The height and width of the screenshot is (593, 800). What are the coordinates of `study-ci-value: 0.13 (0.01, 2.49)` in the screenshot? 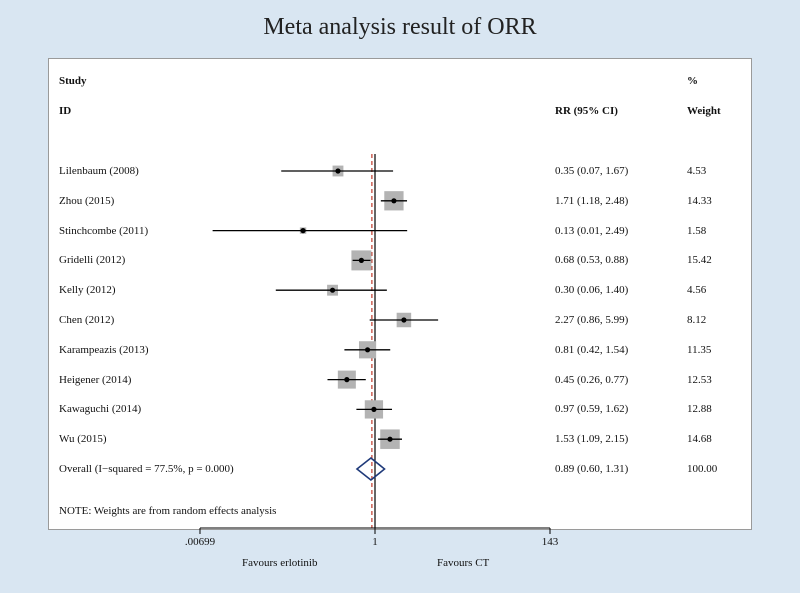 It's located at (592, 230).